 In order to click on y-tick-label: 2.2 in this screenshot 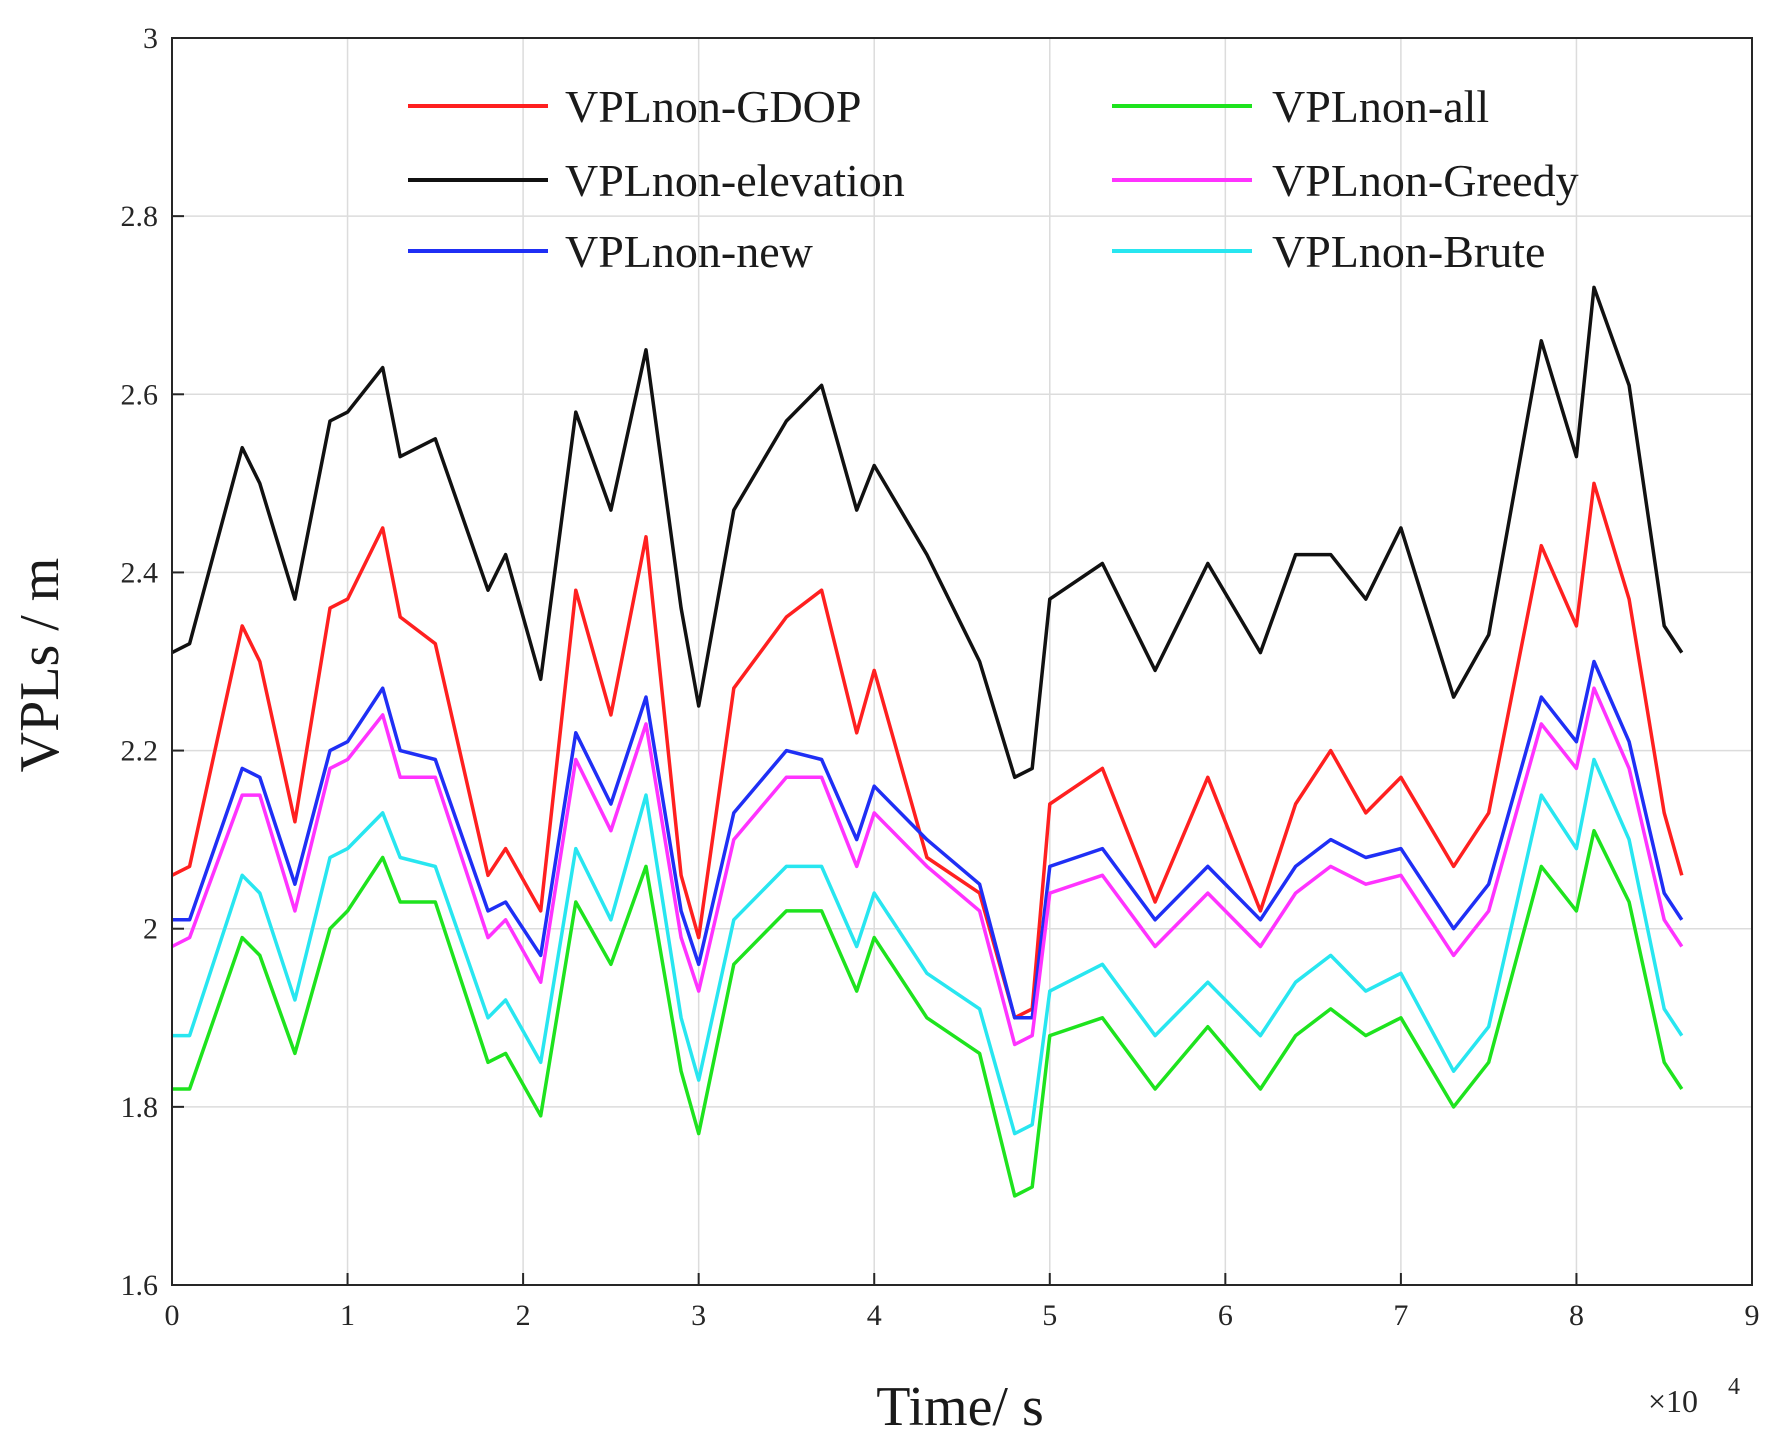, I will do `click(140, 751)`.